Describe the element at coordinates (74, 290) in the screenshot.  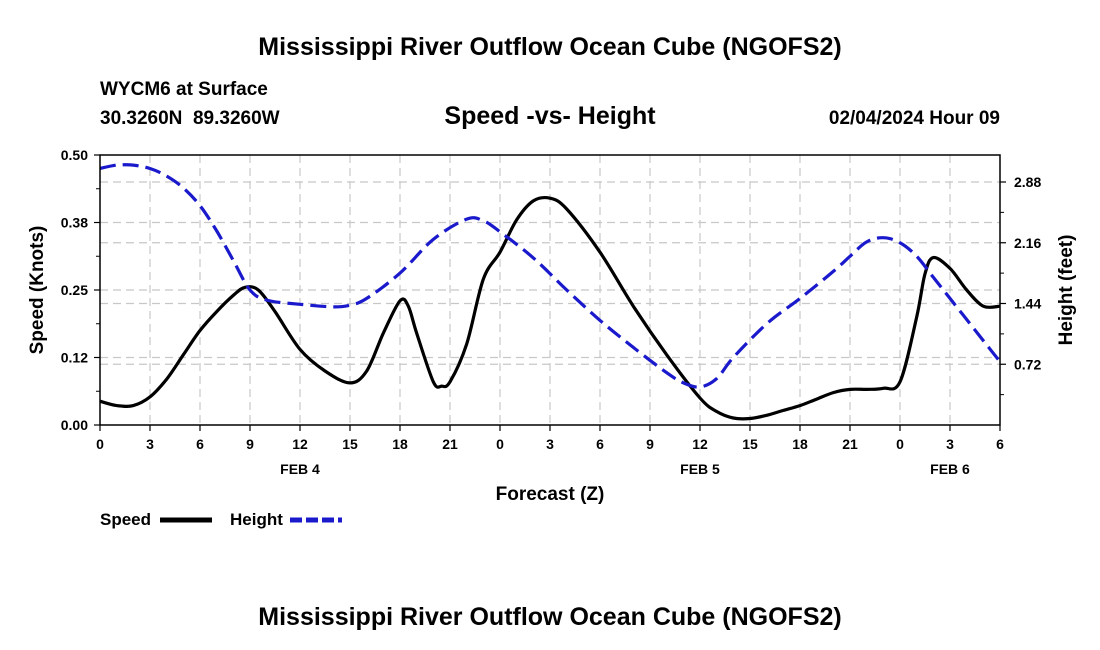
I see `y-tick-label: 0.25` at that location.